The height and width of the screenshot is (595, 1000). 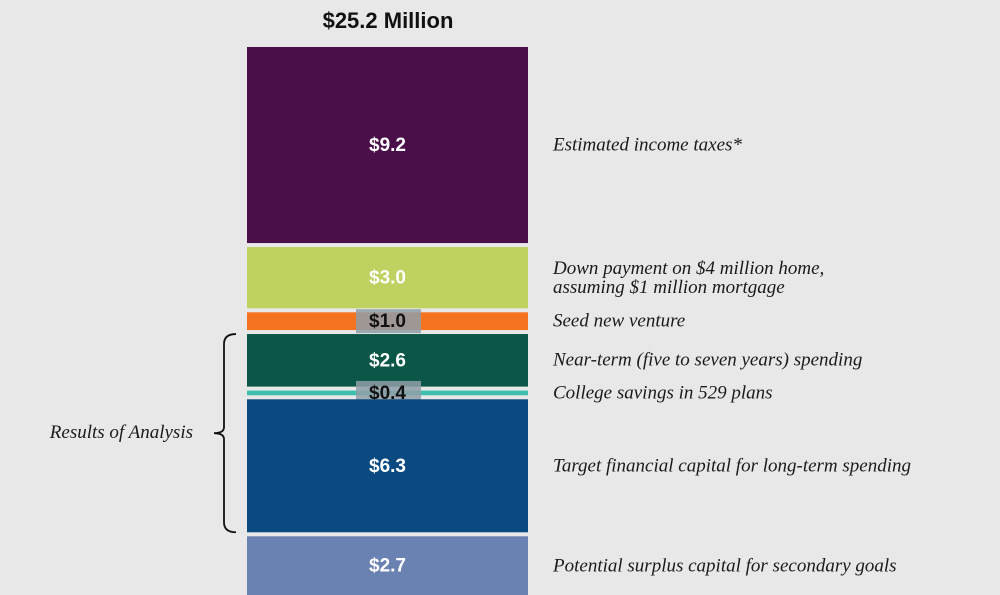 I want to click on value-label: $3.0, so click(x=387, y=278).